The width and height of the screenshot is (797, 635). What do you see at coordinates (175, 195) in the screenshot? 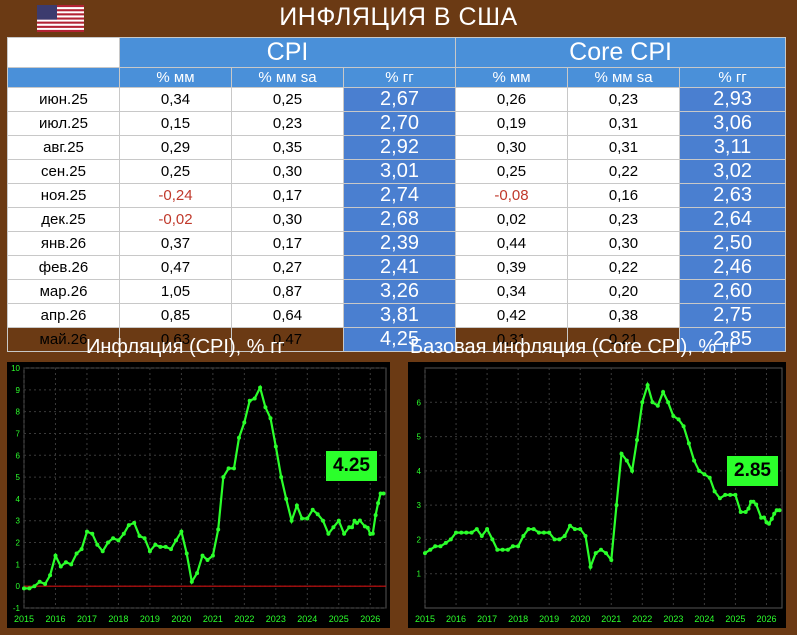
I see `table-cell-cpi-mm: -0,24` at bounding box center [175, 195].